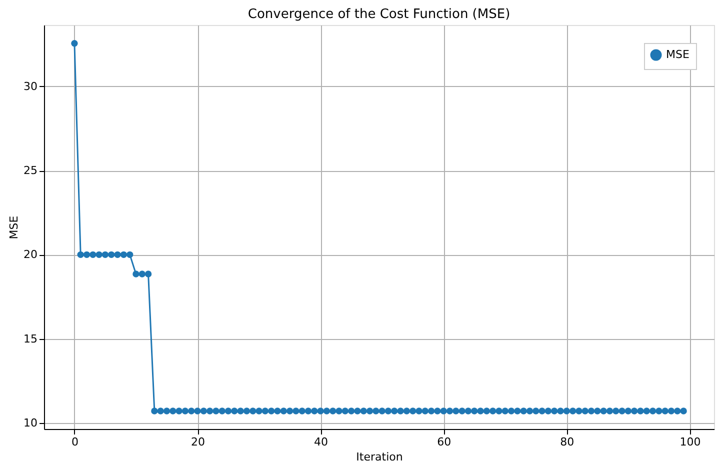 The height and width of the screenshot is (470, 722). What do you see at coordinates (31, 423) in the screenshot?
I see `y-tick-label: 10` at bounding box center [31, 423].